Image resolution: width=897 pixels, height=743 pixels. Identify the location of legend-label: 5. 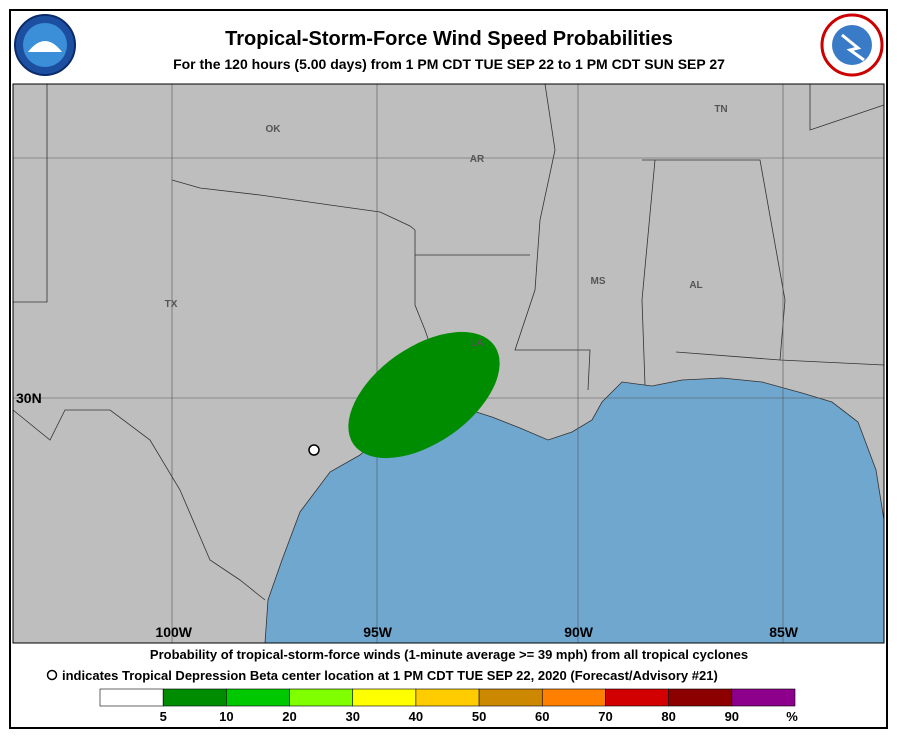
(163, 716).